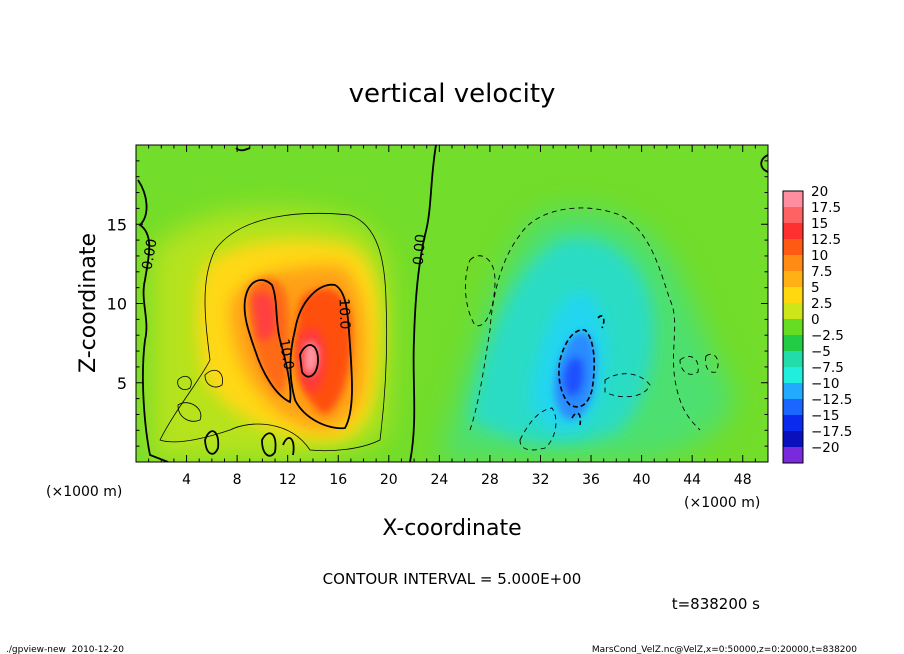  Describe the element at coordinates (576, 368) in the screenshot. I see `minus10-contour` at that location.